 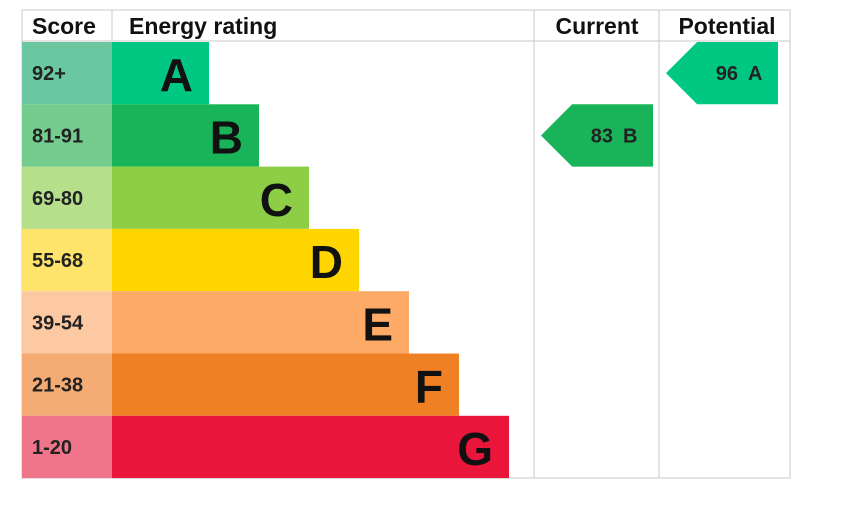 I want to click on current-value: 83, so click(x=602, y=136).